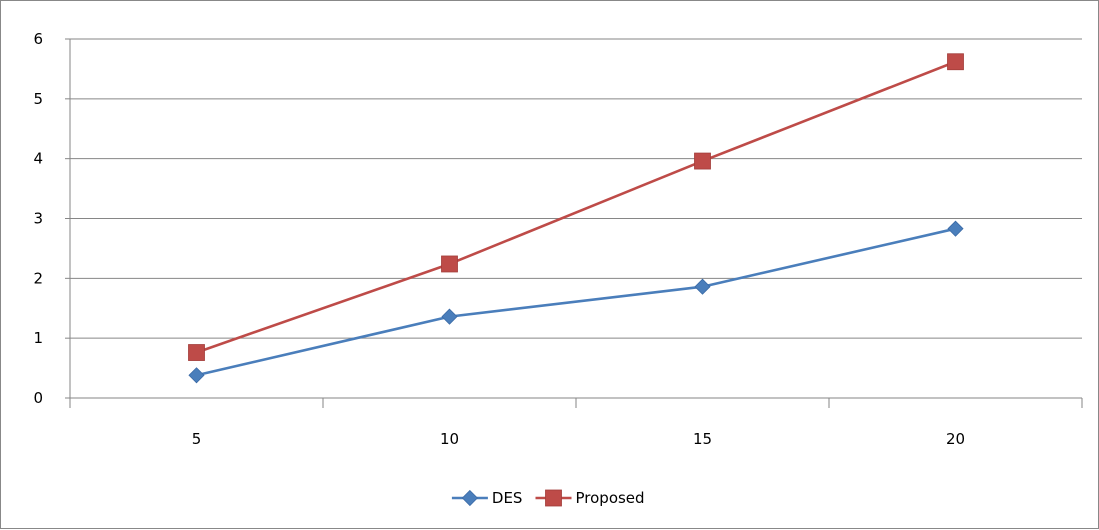 This screenshot has height=530, width=1099. What do you see at coordinates (955, 439) in the screenshot?
I see `x-tick-label: 20` at bounding box center [955, 439].